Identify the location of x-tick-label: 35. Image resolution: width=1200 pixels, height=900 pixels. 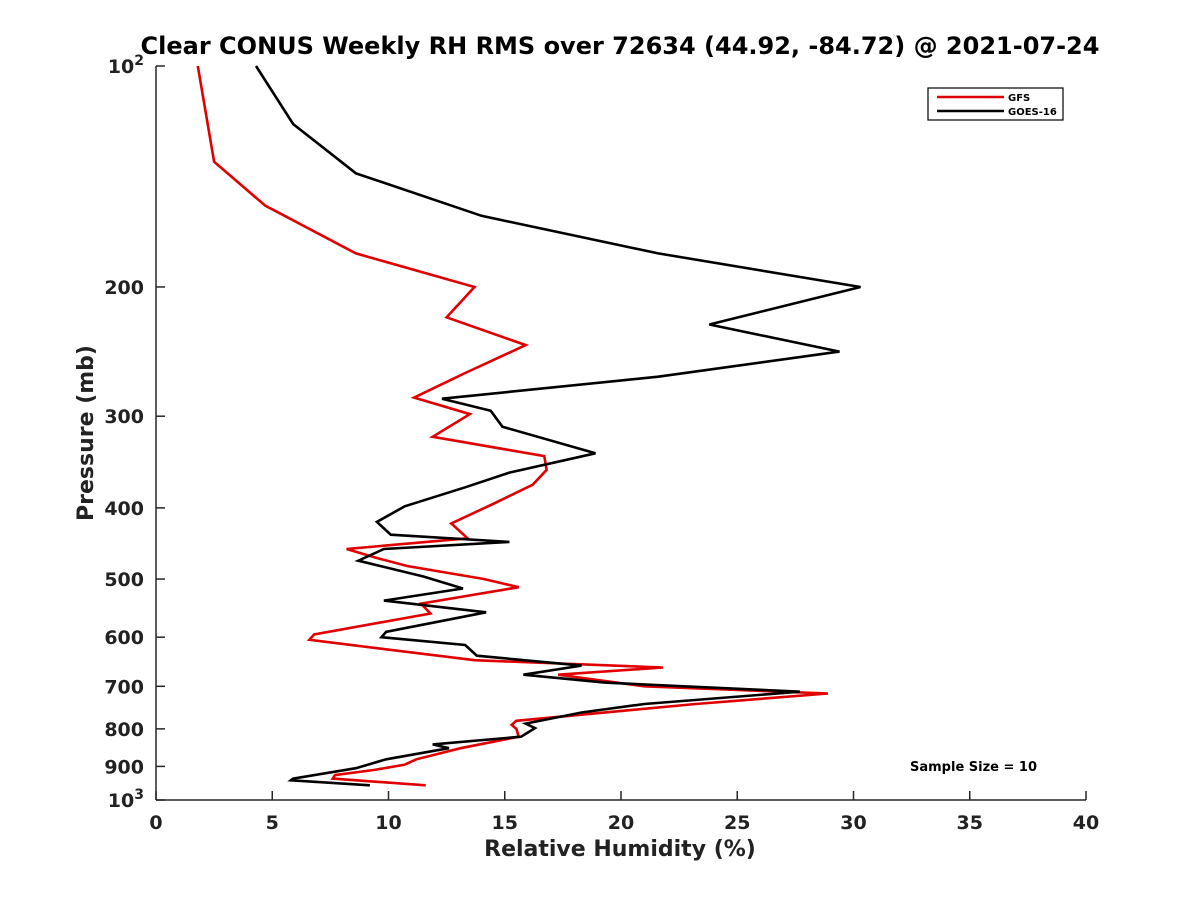
(970, 823).